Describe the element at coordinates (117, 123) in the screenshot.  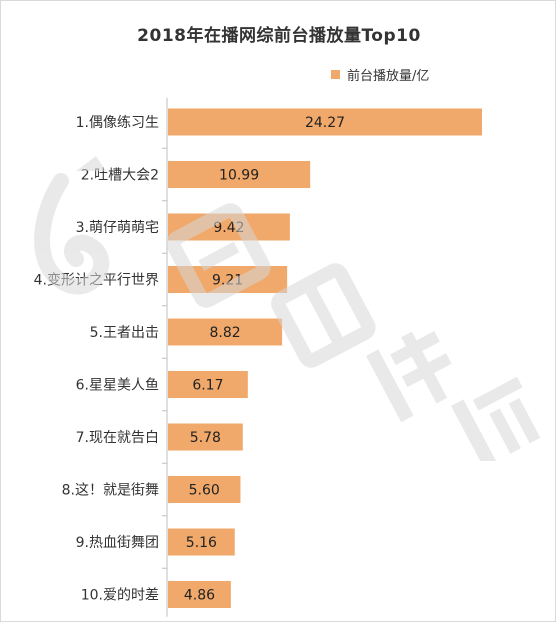
I see `category-label: 1.偶像练习生` at that location.